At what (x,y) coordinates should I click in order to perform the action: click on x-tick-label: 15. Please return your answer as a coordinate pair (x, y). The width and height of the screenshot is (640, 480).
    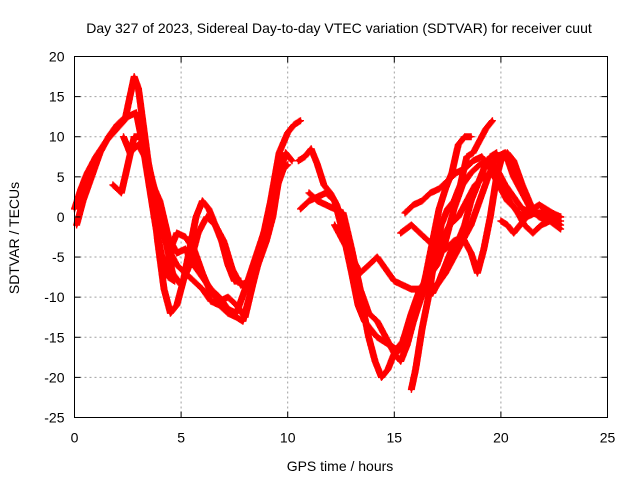
    Looking at the image, I should click on (395, 438).